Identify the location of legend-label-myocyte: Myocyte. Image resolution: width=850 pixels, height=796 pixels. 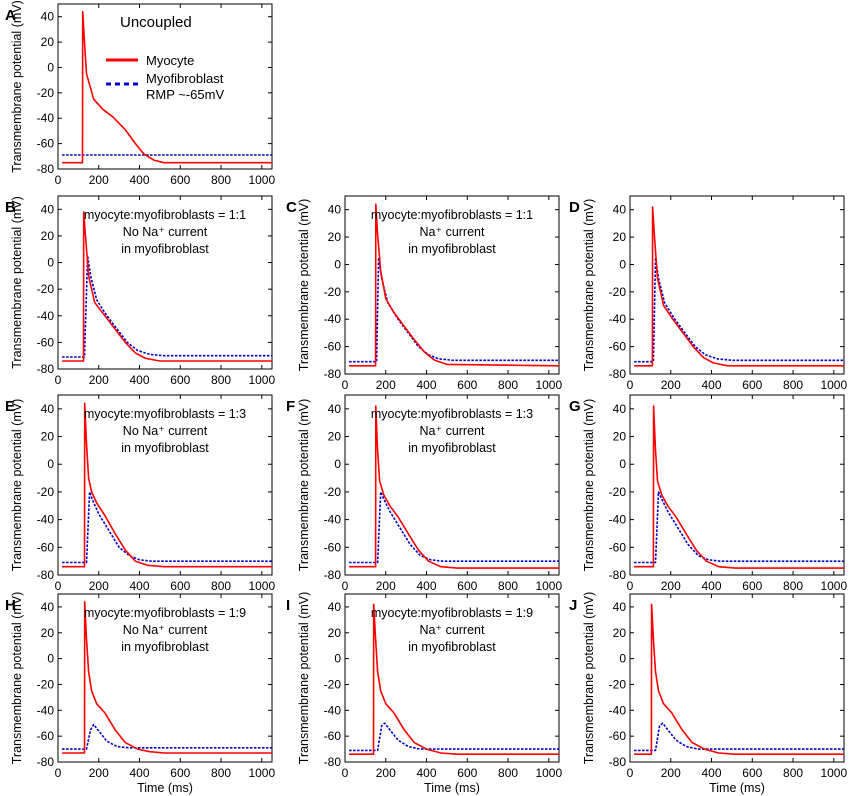
(170, 60).